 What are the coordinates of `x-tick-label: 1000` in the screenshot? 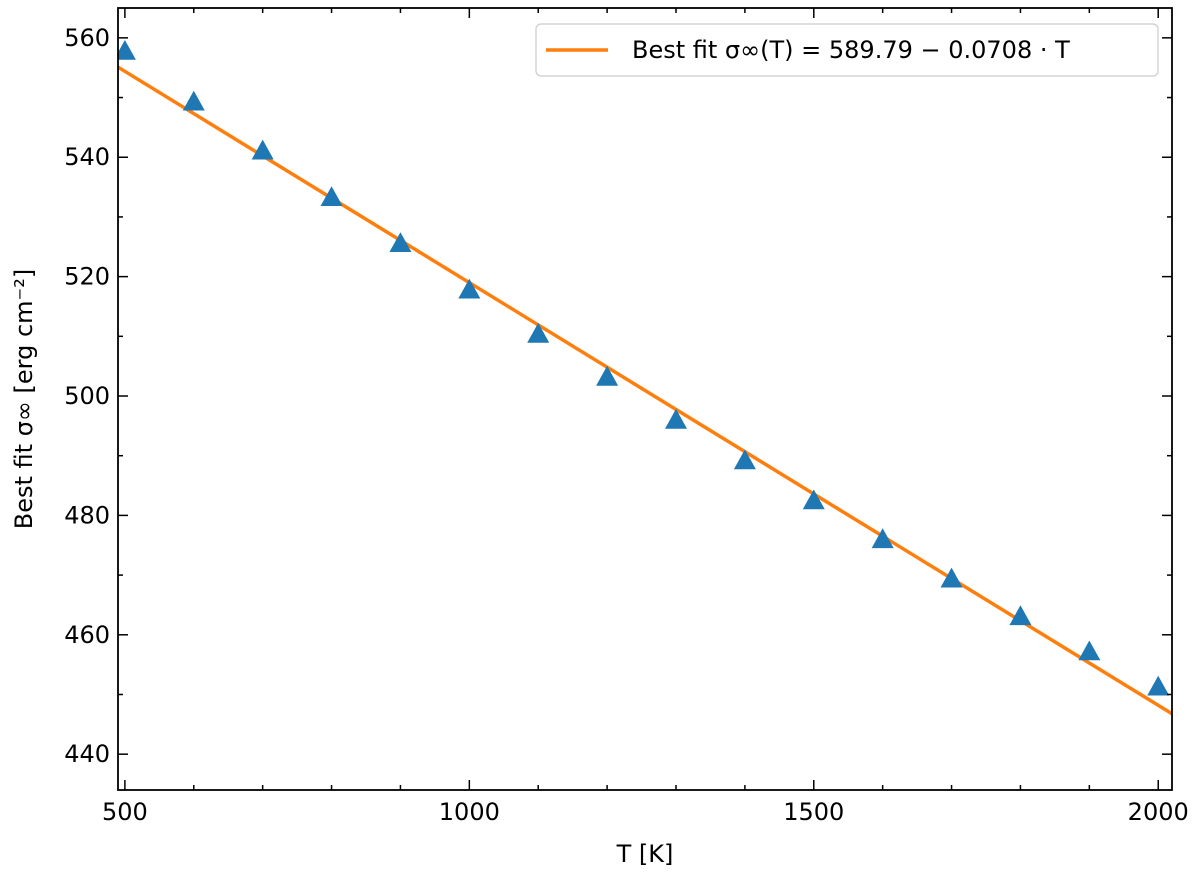 It's located at (469, 812).